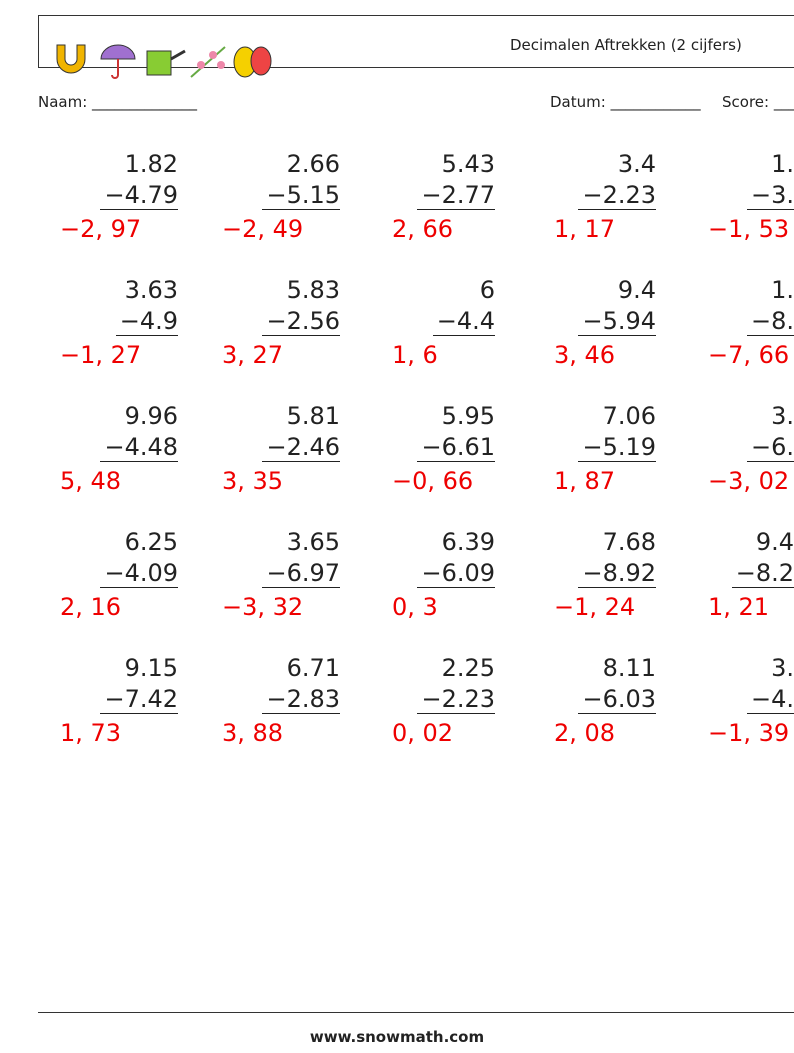 This screenshot has width=794, height=1053. What do you see at coordinates (629, 416) in the screenshot?
I see `top-number: 7.06` at bounding box center [629, 416].